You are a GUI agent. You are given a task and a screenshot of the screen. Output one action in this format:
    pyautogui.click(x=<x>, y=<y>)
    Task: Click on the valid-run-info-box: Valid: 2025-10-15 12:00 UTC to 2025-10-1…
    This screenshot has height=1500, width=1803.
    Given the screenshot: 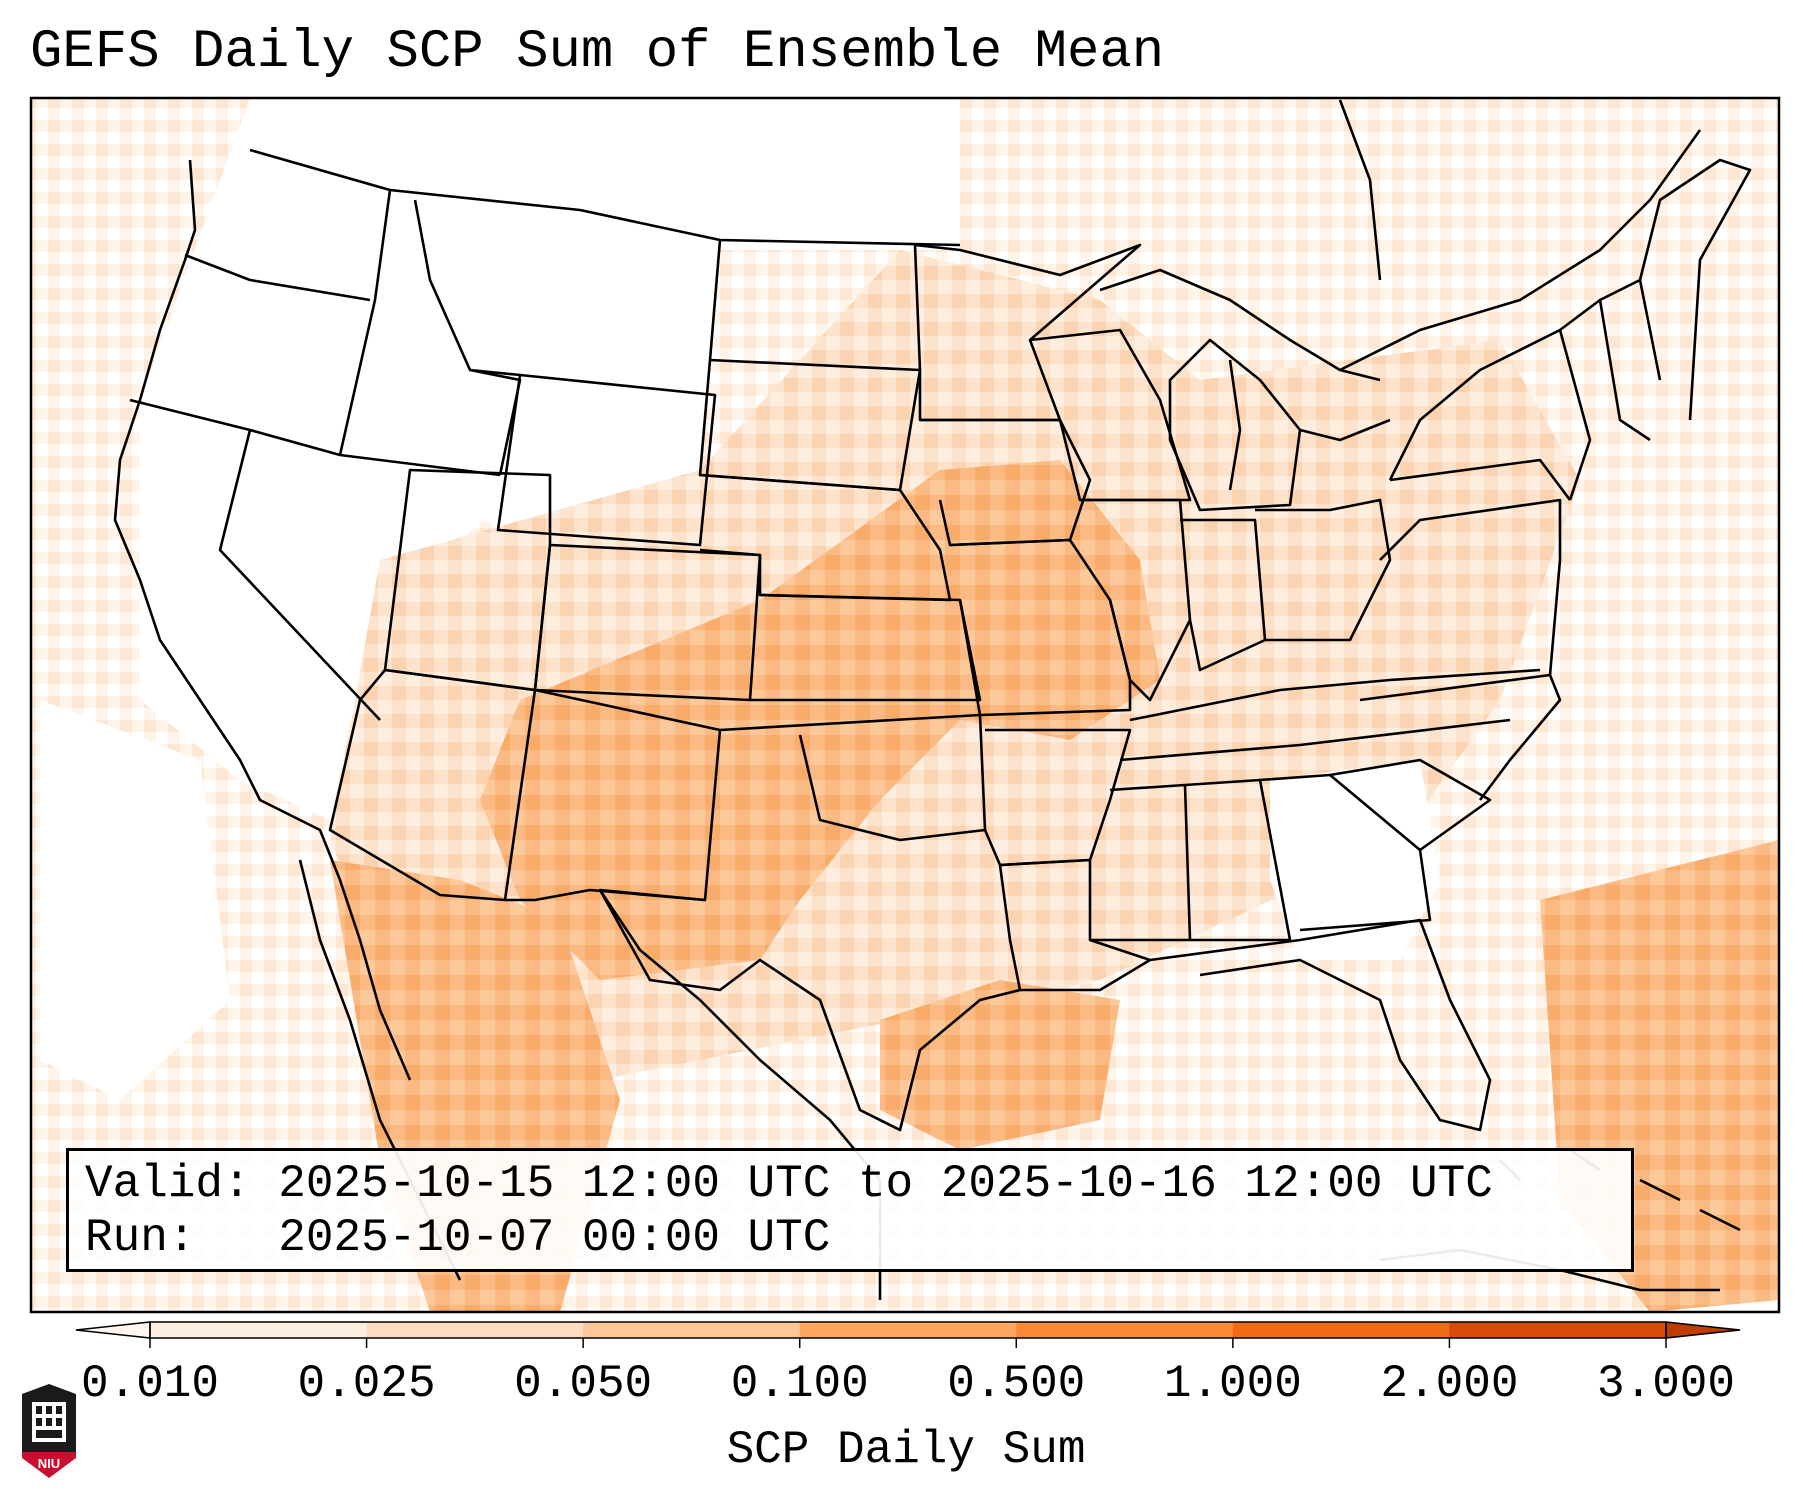 What is the action you would take?
    pyautogui.click(x=850, y=1210)
    